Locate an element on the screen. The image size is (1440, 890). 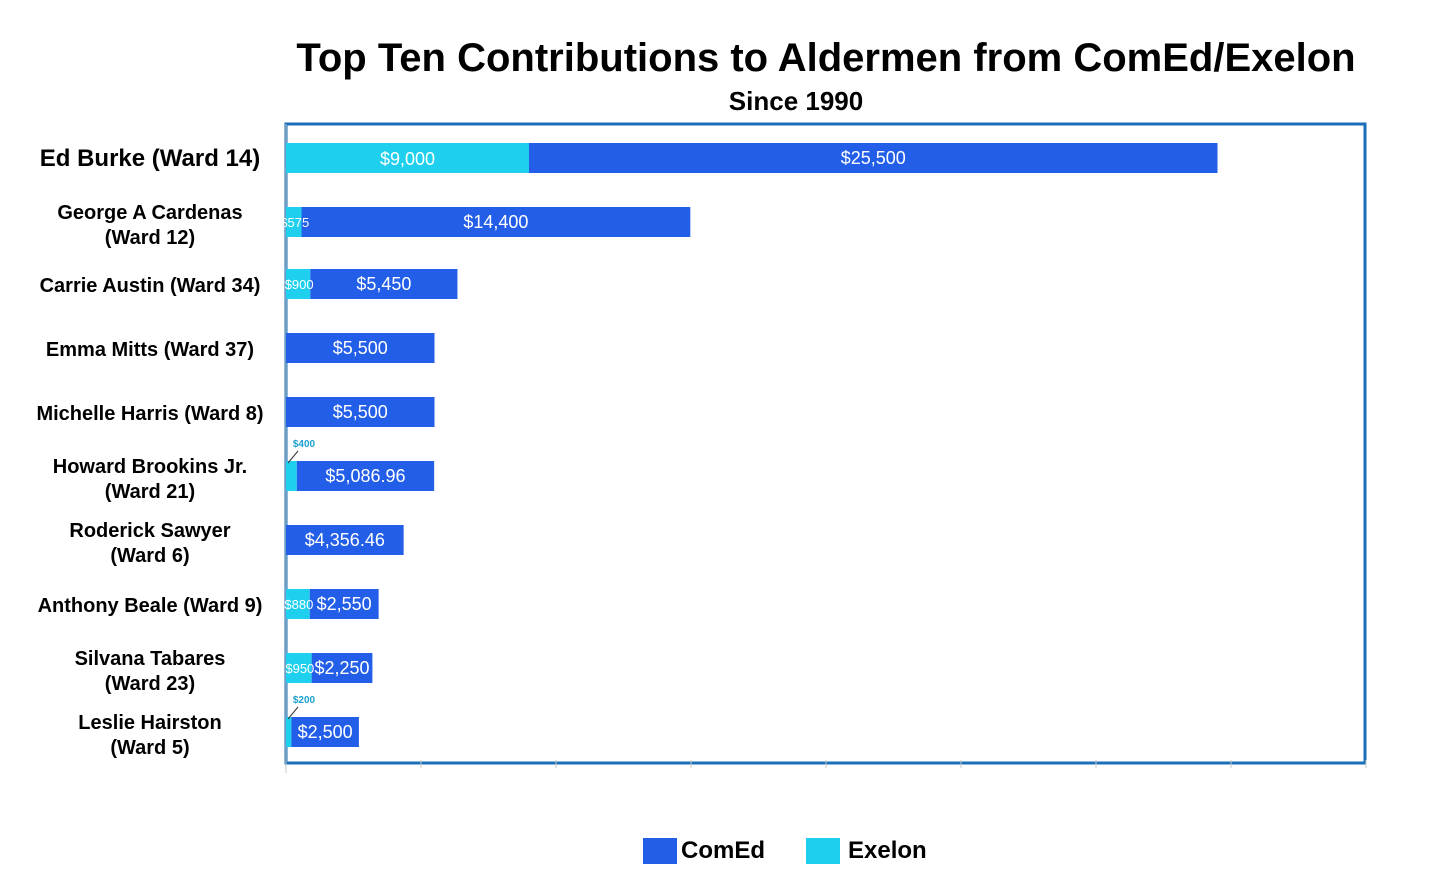
category-label-line: Ed Burke (Ward 14) is located at coordinates (150, 158).